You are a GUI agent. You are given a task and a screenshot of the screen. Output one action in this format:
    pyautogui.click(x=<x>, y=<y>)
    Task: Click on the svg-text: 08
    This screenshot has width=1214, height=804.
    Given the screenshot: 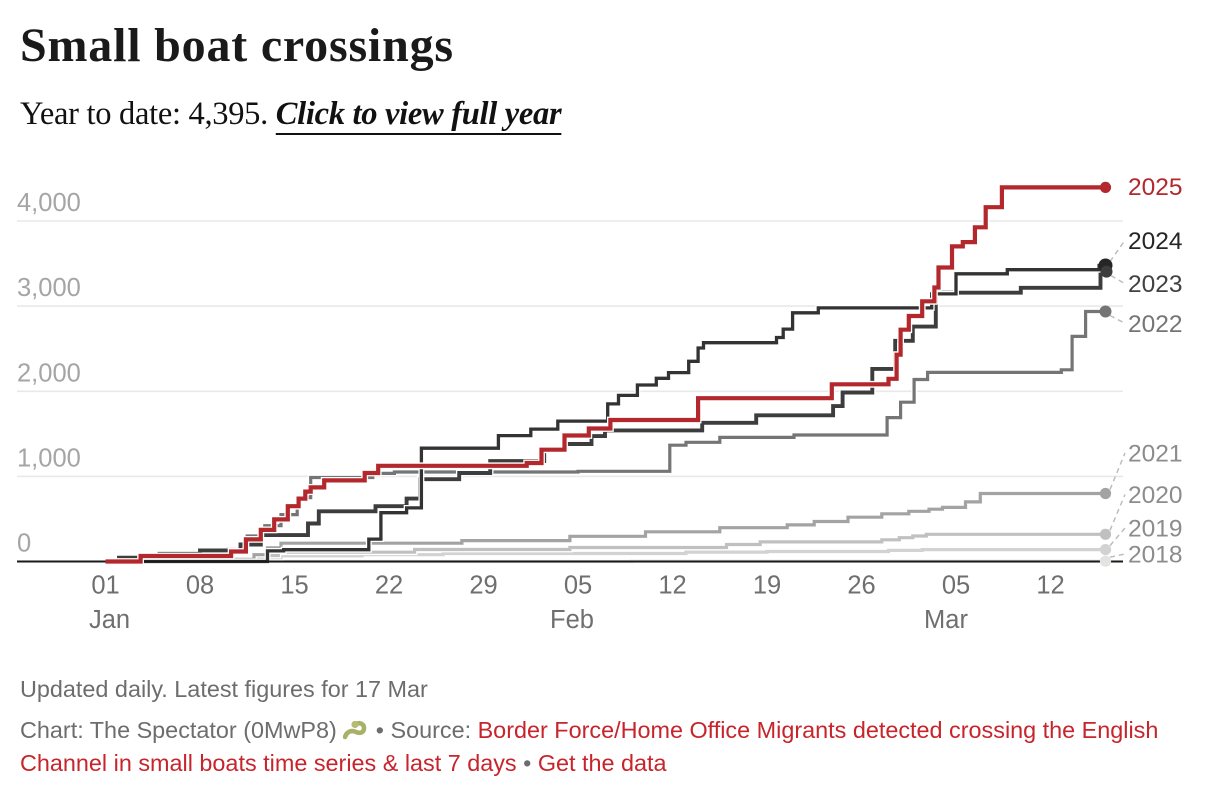 What is the action you would take?
    pyautogui.click(x=200, y=586)
    